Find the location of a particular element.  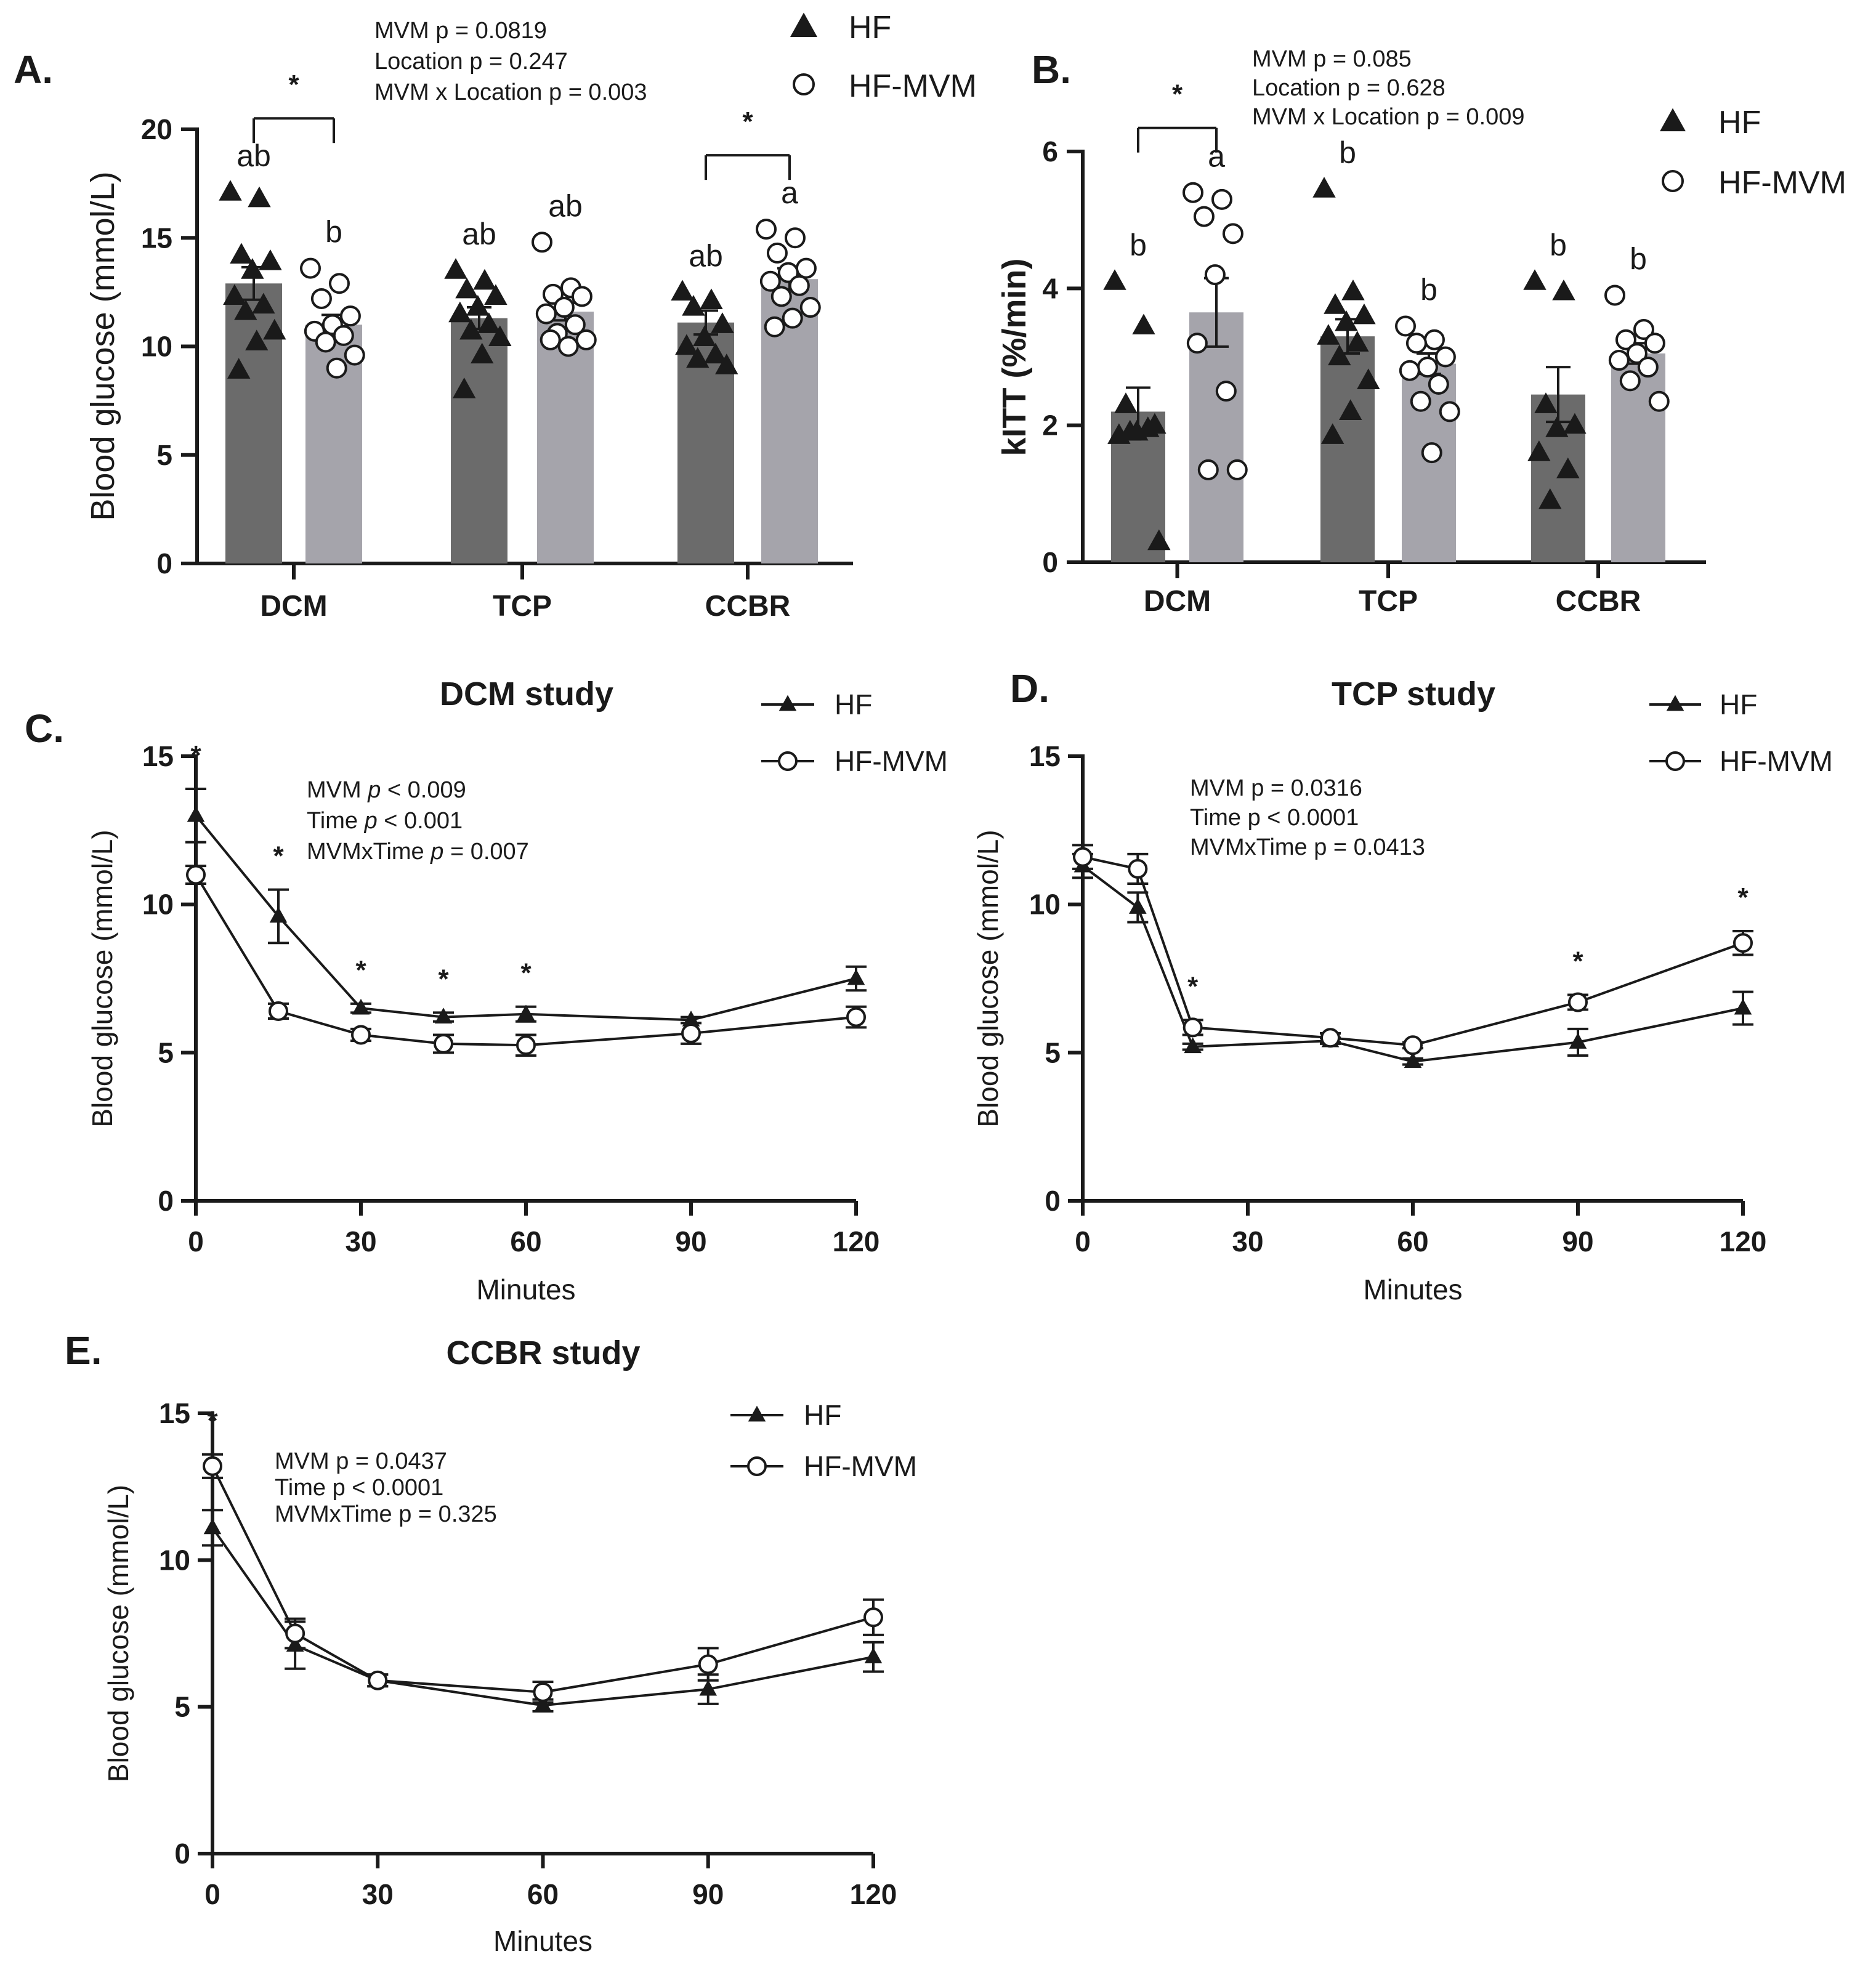

chart-b-stat: MVM p = 0.085 is located at coordinates (1332, 59).